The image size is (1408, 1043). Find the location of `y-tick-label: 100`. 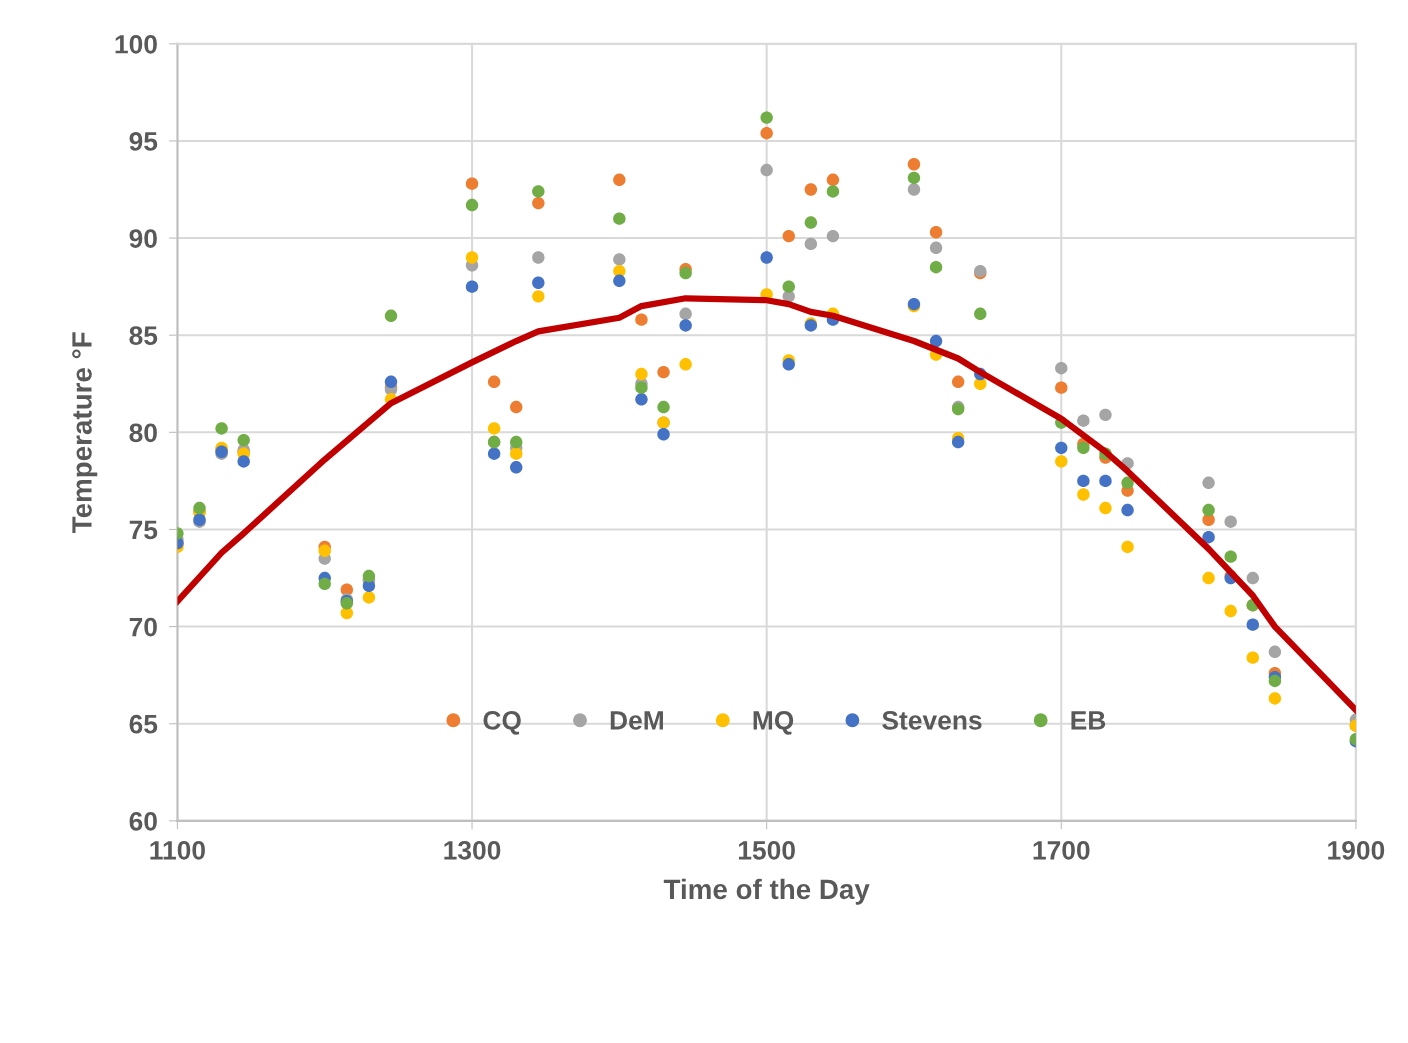

y-tick-label: 100 is located at coordinates (136, 44).